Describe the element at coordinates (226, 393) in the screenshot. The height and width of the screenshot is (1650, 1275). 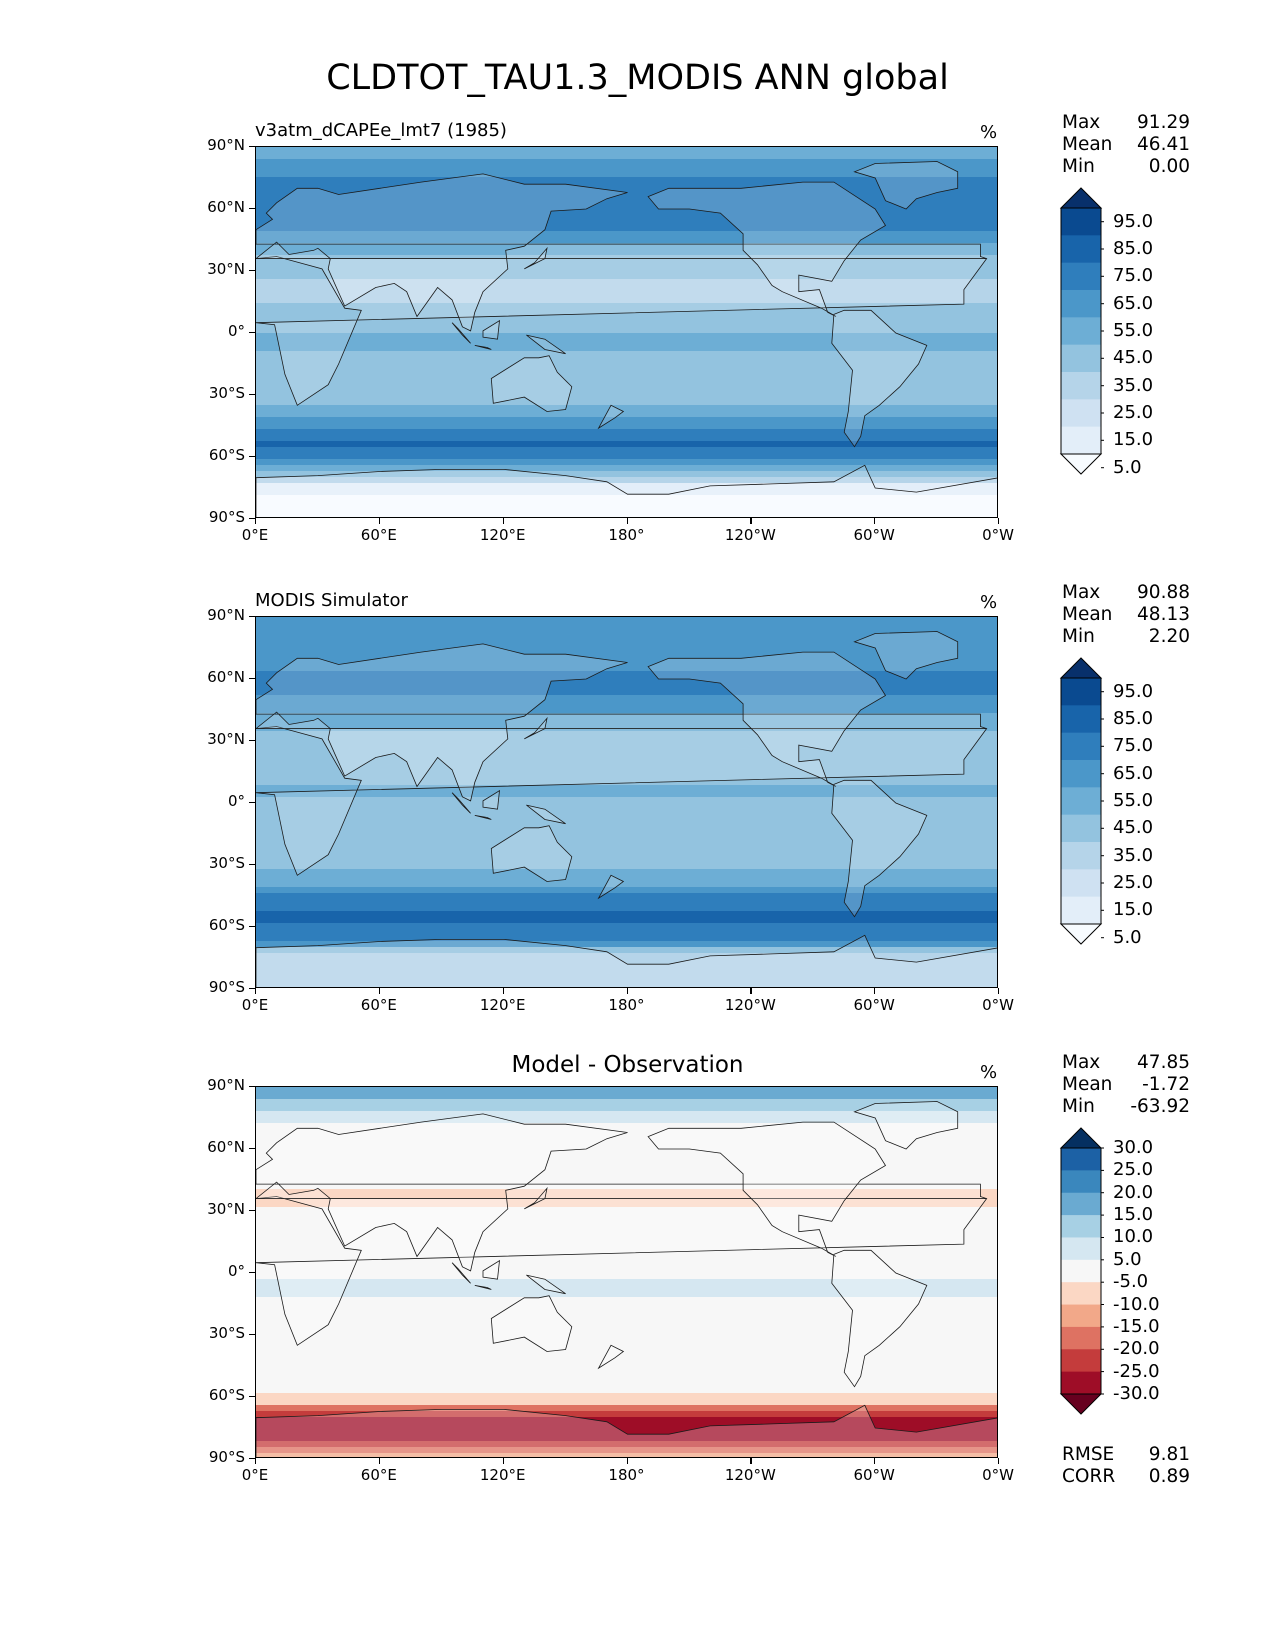
I see `y-tick-label: 30°S` at that location.